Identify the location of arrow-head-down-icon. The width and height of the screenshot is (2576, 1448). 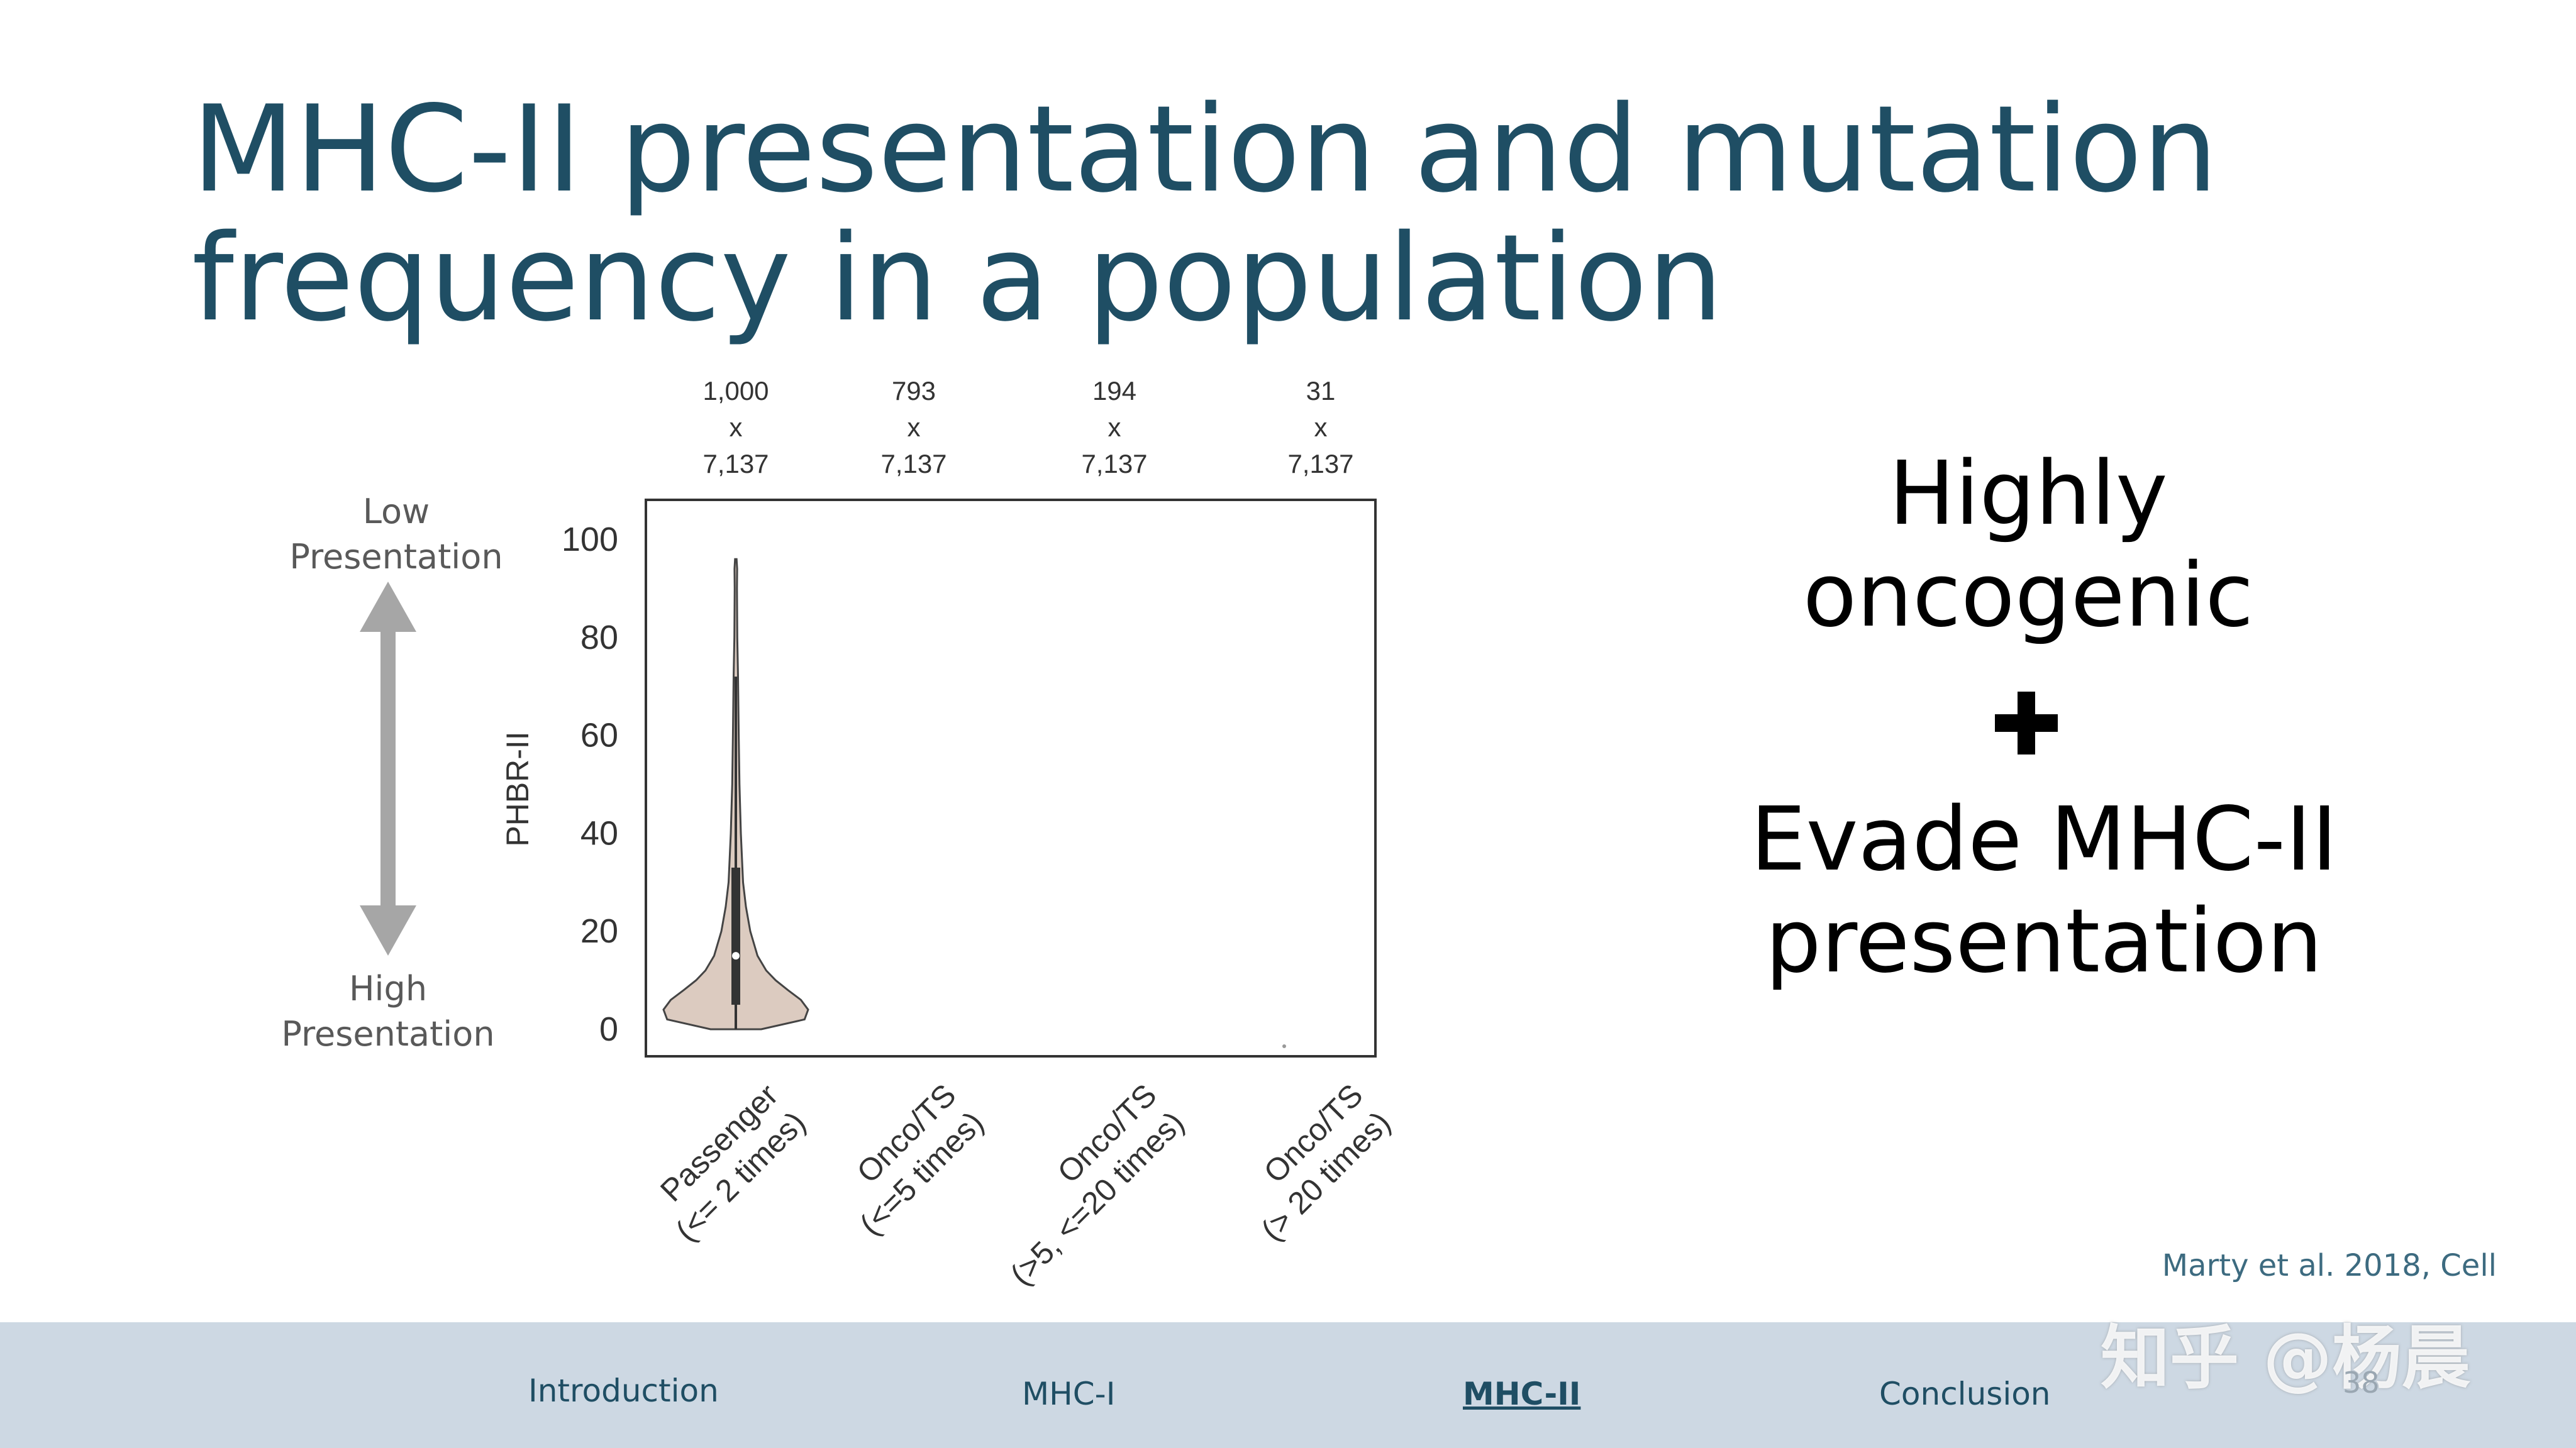
(388, 930).